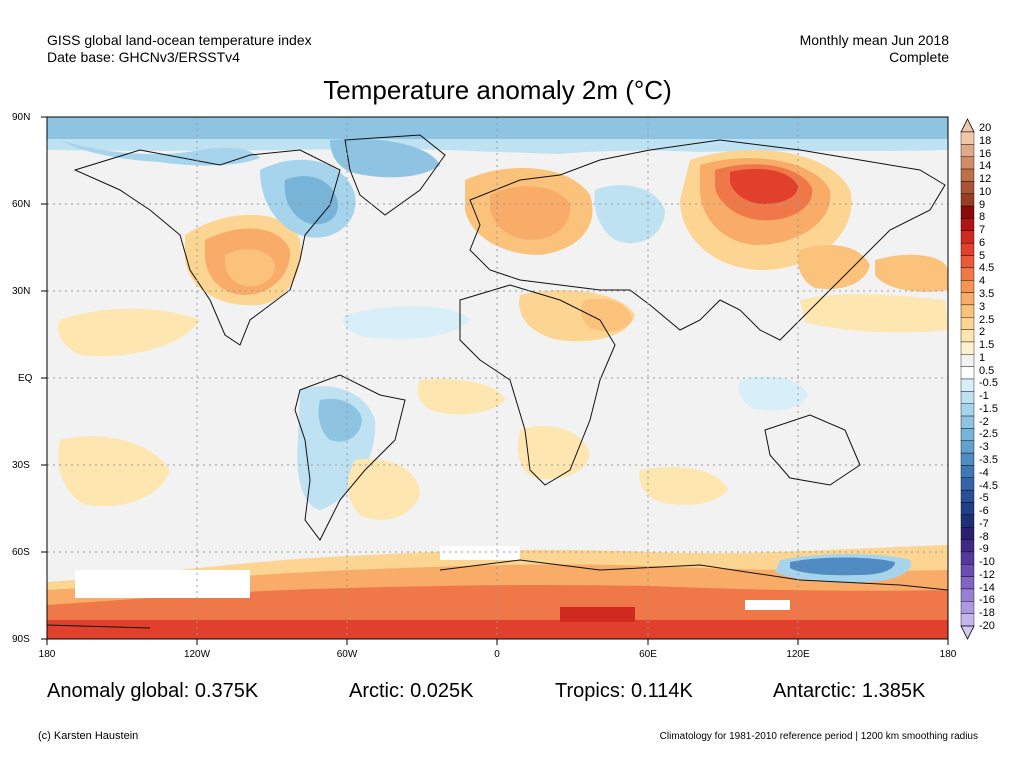 This screenshot has height=768, width=1024. I want to click on colorbar-label: 6, so click(982, 242).